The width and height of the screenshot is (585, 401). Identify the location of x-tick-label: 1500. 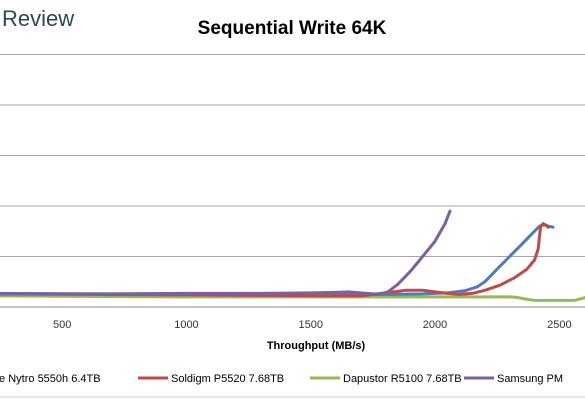
(311, 325).